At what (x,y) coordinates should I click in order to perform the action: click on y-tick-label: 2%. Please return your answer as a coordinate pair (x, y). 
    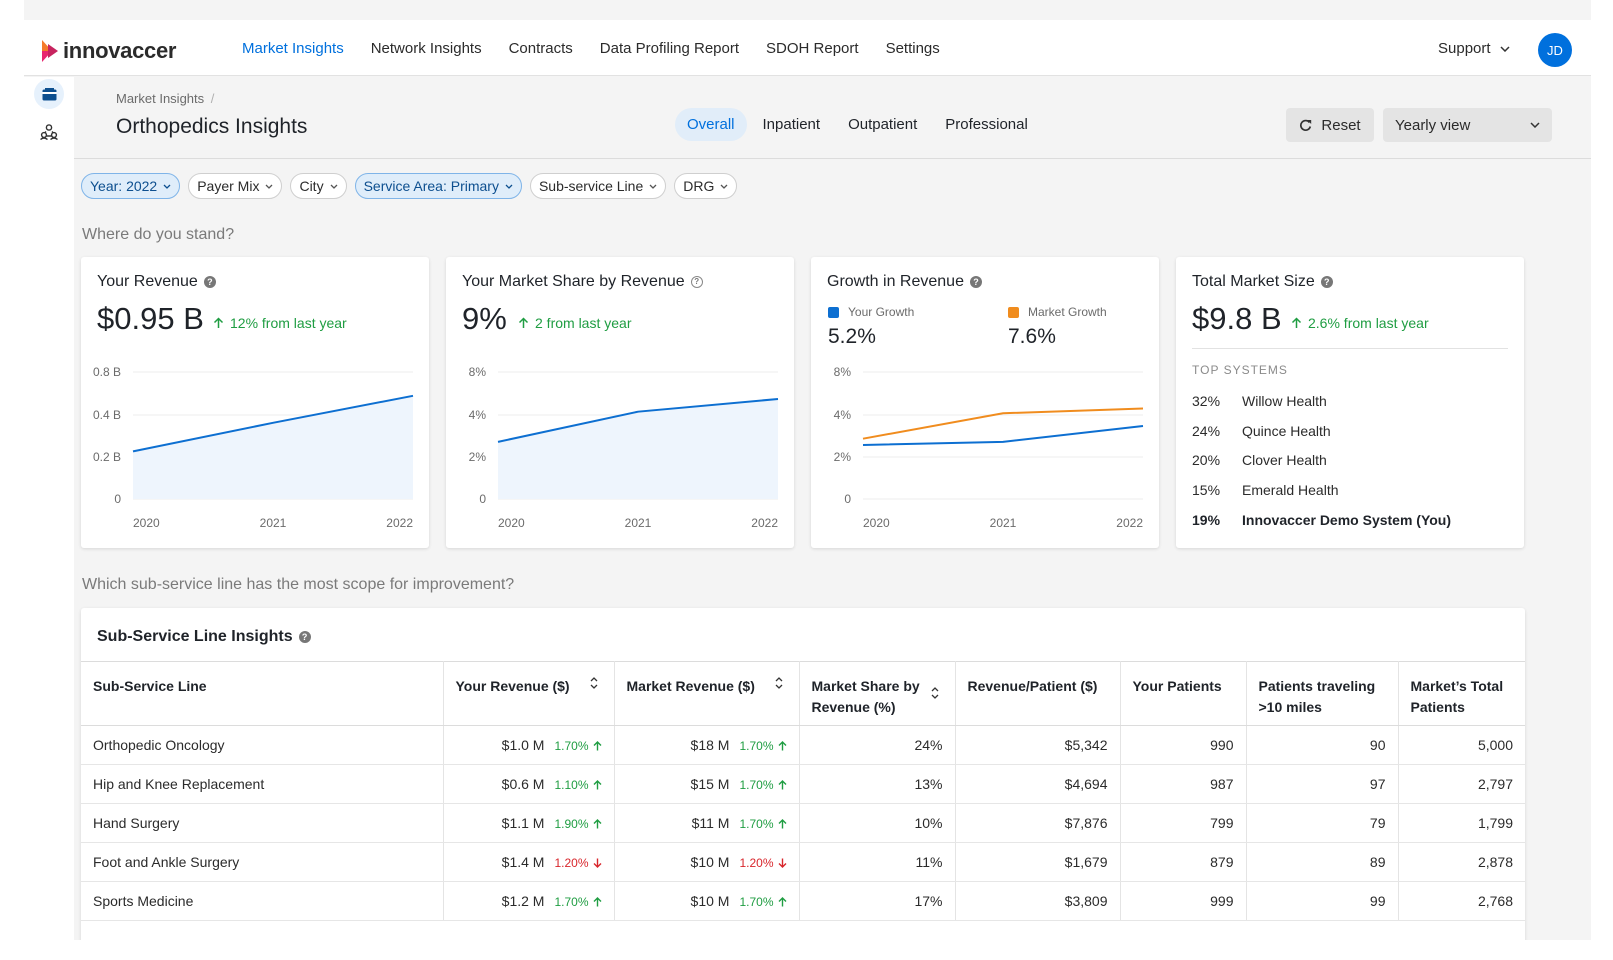
    Looking at the image, I should click on (843, 457).